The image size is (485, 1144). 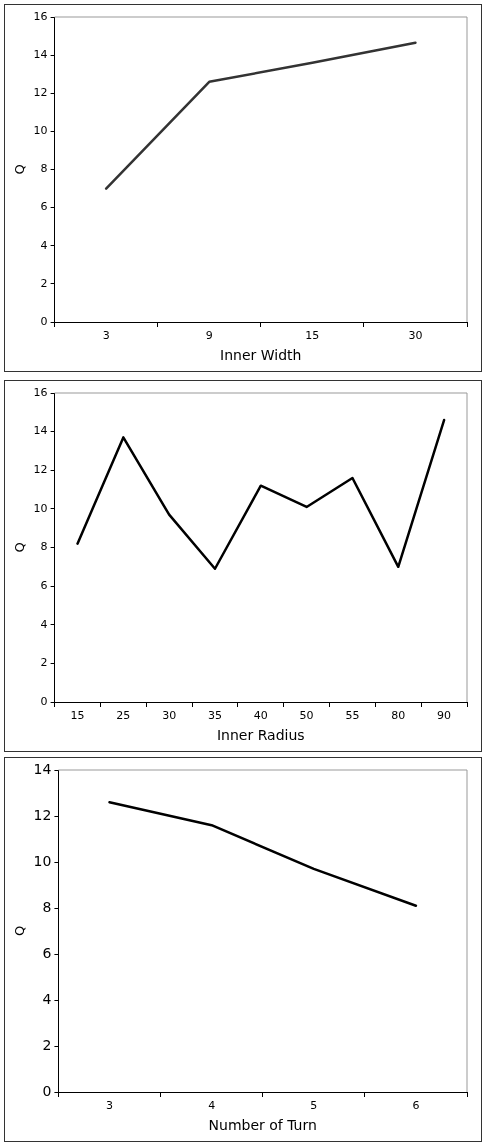 I want to click on x-tick-label: 4, so click(x=212, y=1106).